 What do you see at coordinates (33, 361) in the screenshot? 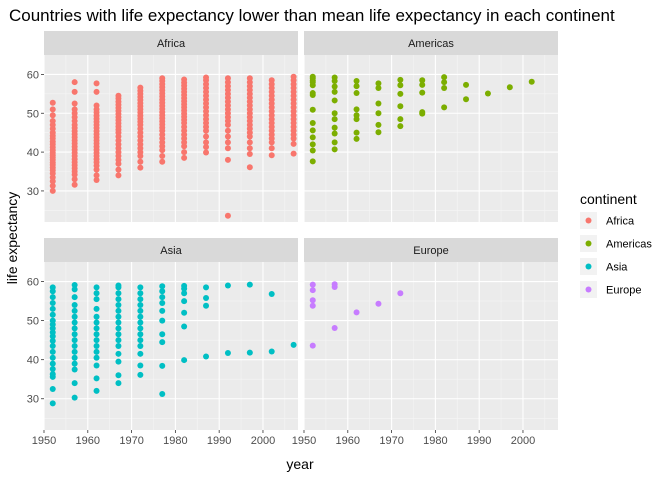
I see `y-tick-label: 40` at bounding box center [33, 361].